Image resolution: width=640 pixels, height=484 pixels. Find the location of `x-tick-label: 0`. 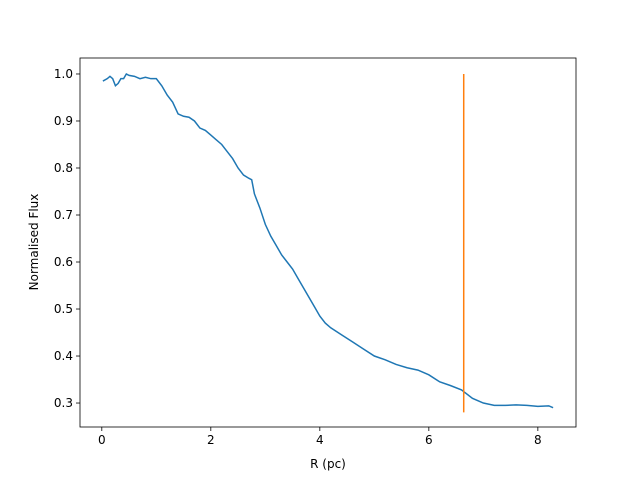

x-tick-label: 0 is located at coordinates (102, 440).